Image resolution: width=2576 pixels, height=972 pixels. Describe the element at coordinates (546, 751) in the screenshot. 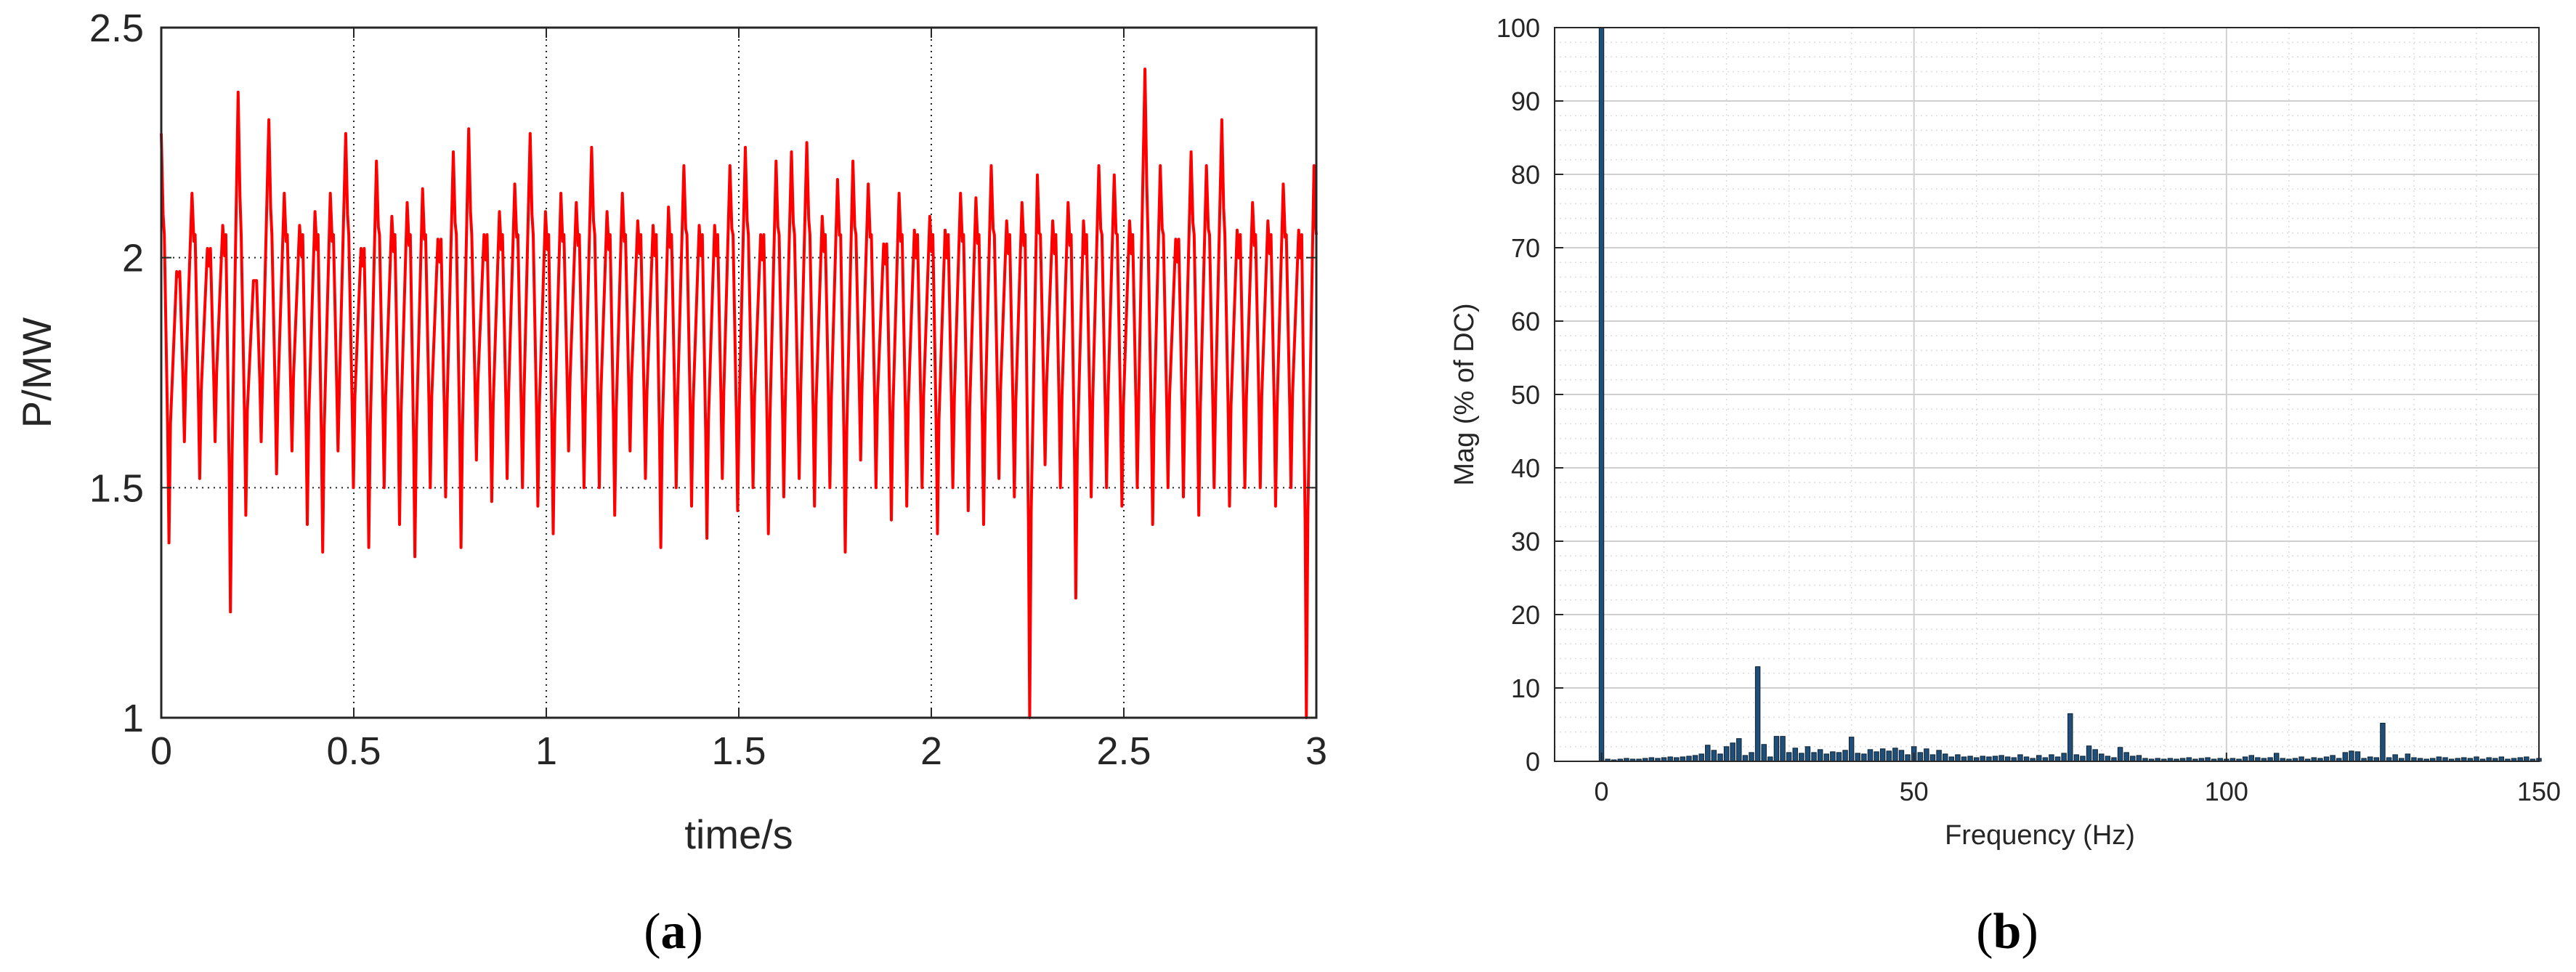

I see `x-tick-label-a: 1` at that location.